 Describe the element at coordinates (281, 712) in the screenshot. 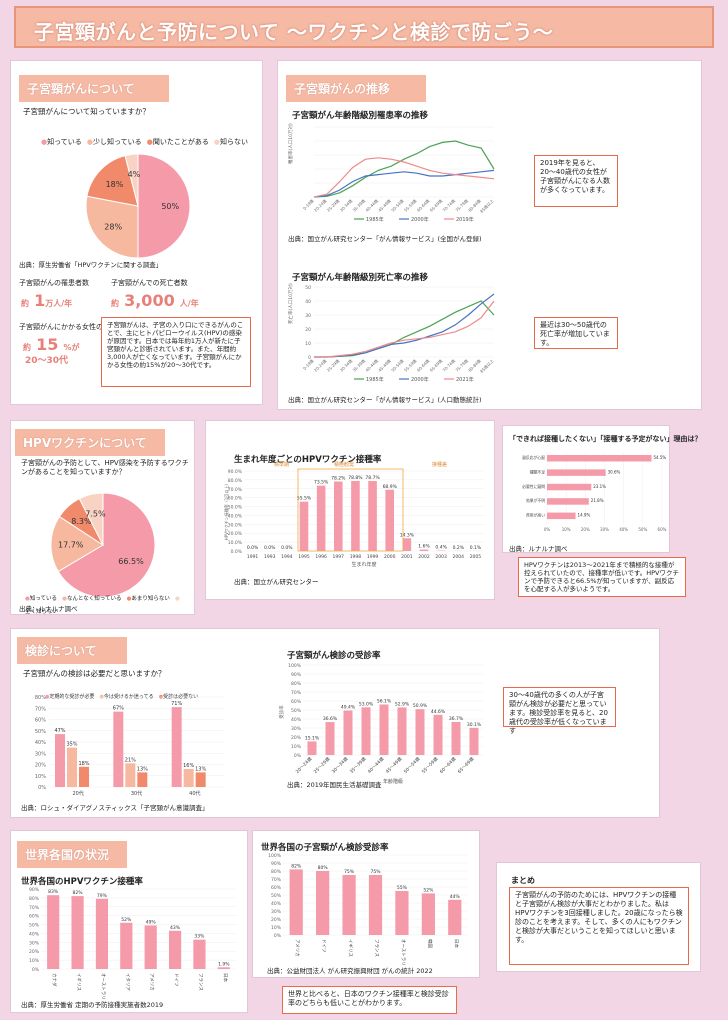

I see `y-axis-label: 受診率` at that location.